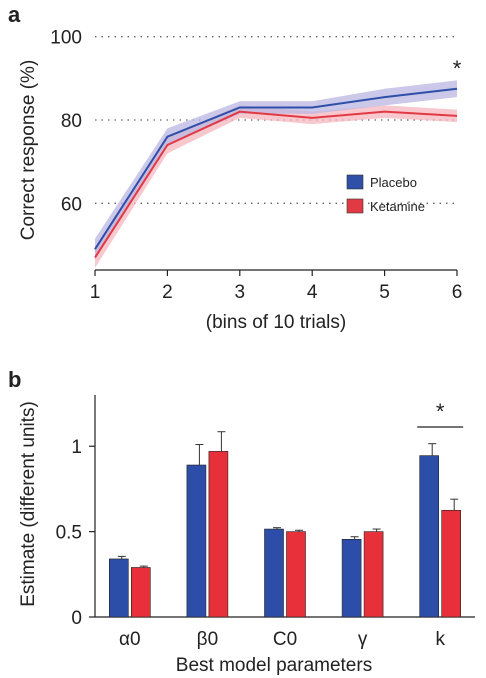  What do you see at coordinates (393, 182) in the screenshot?
I see `legend-label-placebo: Placebo` at bounding box center [393, 182].